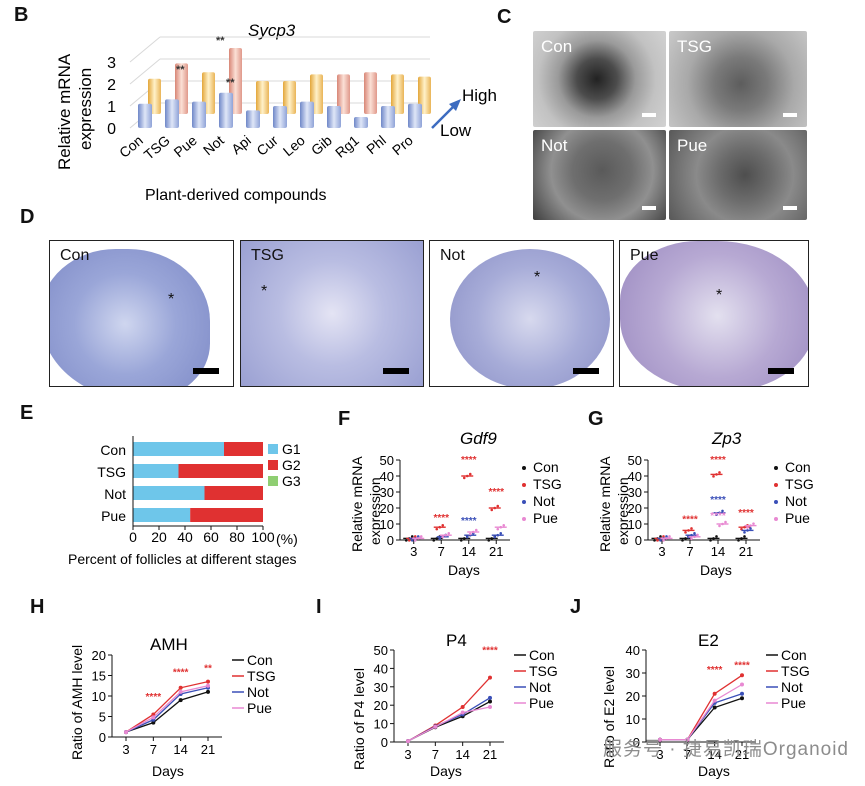  What do you see at coordinates (387, 492) in the screenshot?
I see `y-tick-label: 30` at bounding box center [387, 492].